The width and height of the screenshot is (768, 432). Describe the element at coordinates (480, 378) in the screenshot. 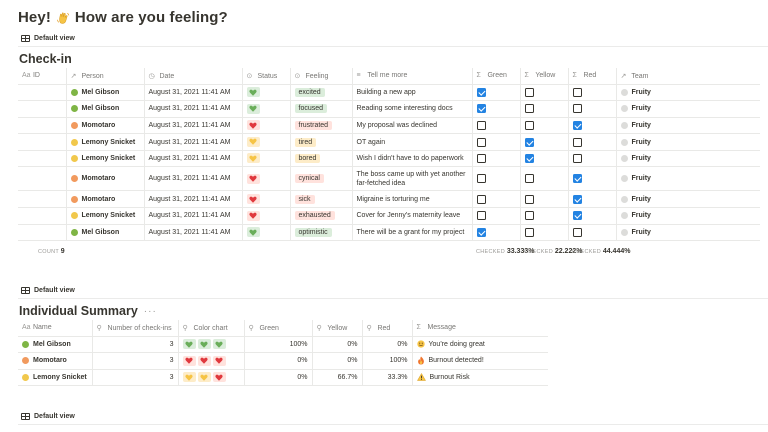

I see `message-cell: Burnout Risk` at that location.